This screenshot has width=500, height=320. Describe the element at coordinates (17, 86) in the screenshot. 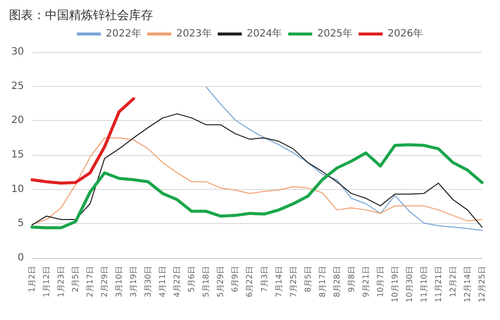

I see `y-tick-label: 25` at that location.